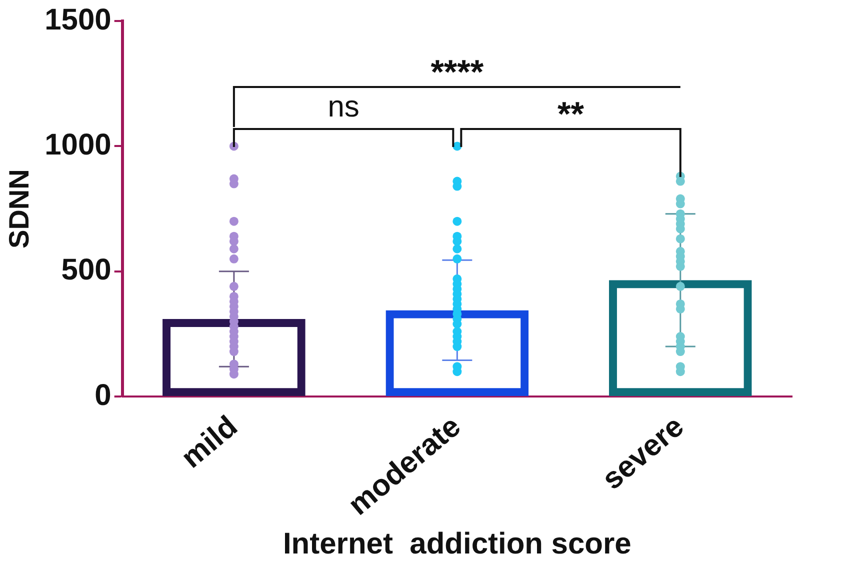 This screenshot has width=862, height=567. Describe the element at coordinates (457, 543) in the screenshot. I see `x-axis-title: Internet addiction score` at that location.